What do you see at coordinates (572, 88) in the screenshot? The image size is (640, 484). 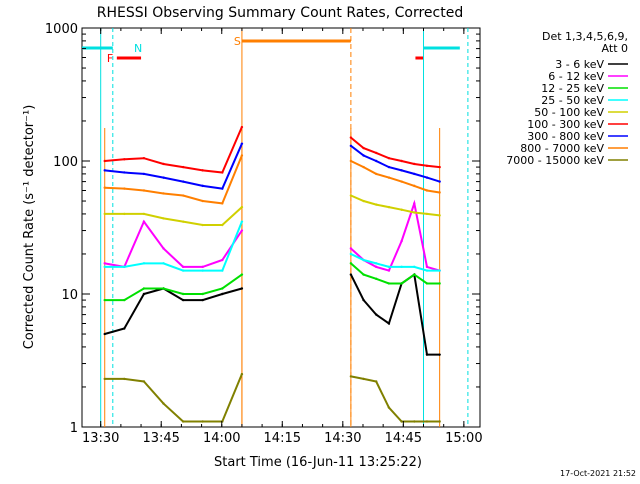 I see `legend-label-2: 12 - 25 keV` at bounding box center [572, 88].